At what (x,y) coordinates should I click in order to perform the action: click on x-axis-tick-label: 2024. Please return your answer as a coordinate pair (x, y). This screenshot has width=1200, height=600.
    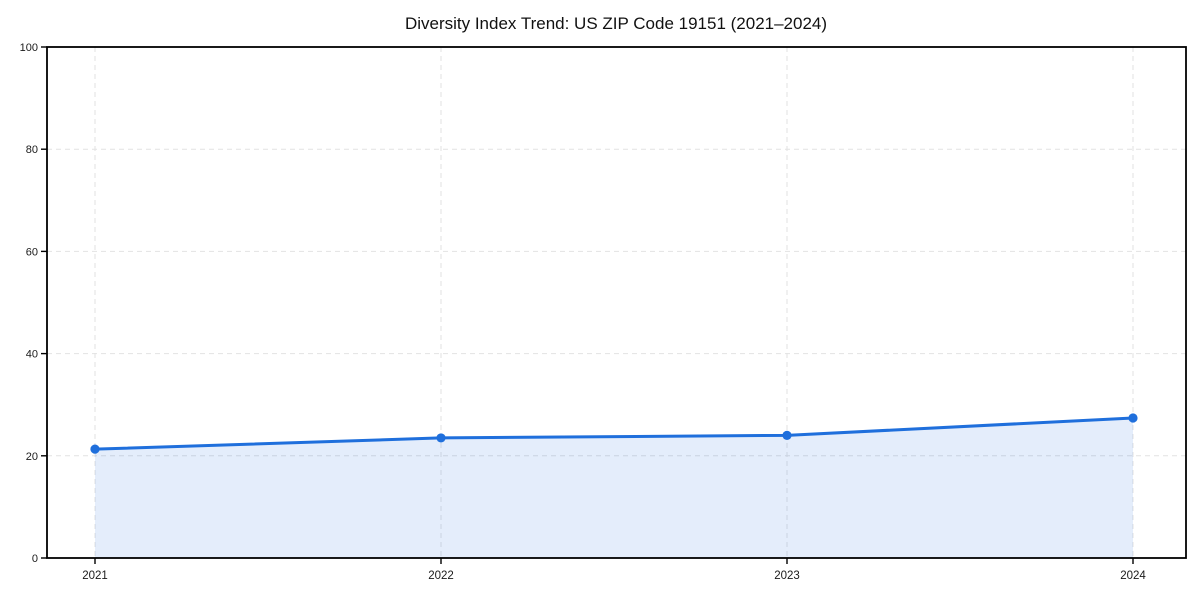
    Looking at the image, I should click on (1133, 576).